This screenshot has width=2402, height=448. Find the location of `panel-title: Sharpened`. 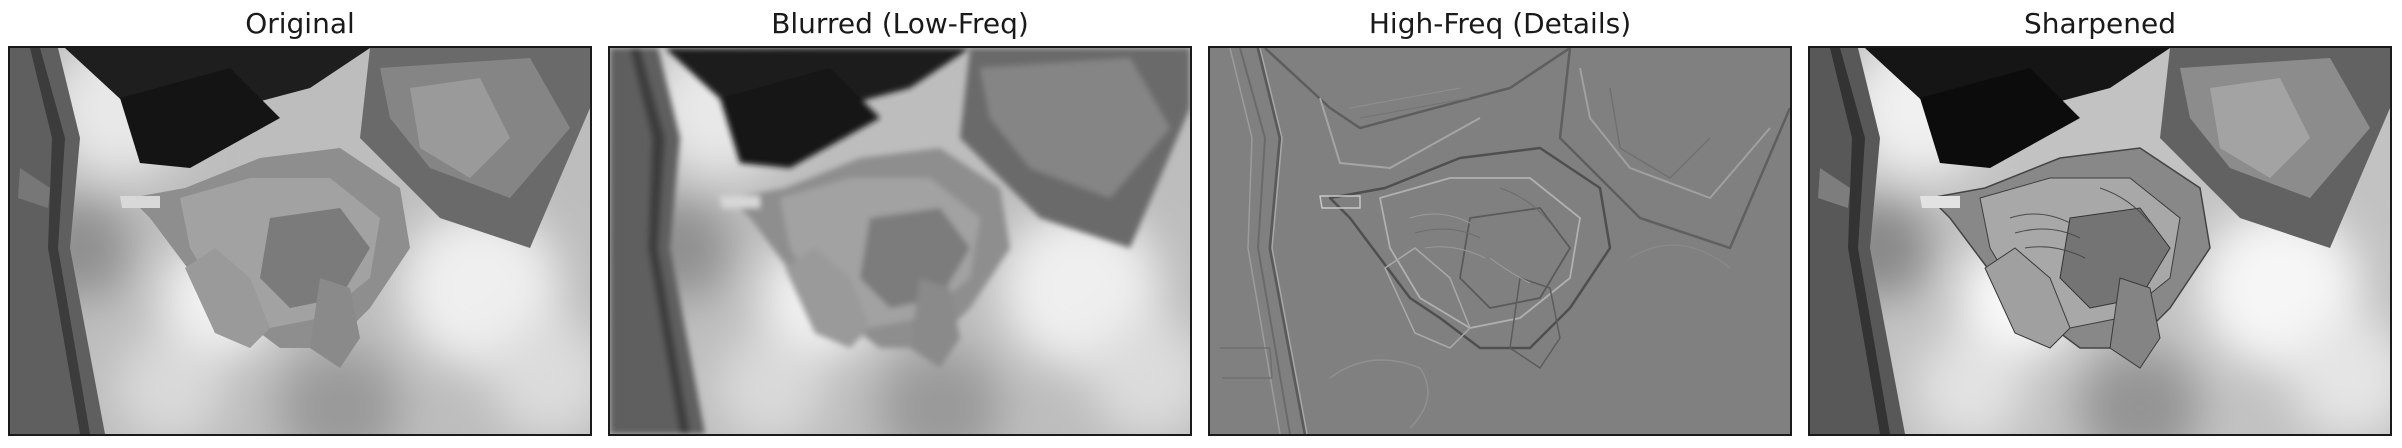

panel-title: Sharpened is located at coordinates (2100, 23).